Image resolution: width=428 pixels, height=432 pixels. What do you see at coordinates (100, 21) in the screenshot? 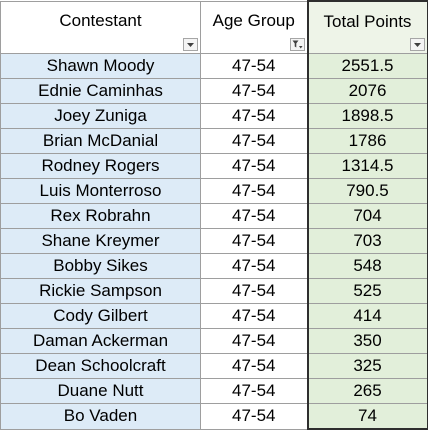
I see `contestant-header-label: Contestant` at bounding box center [100, 21].